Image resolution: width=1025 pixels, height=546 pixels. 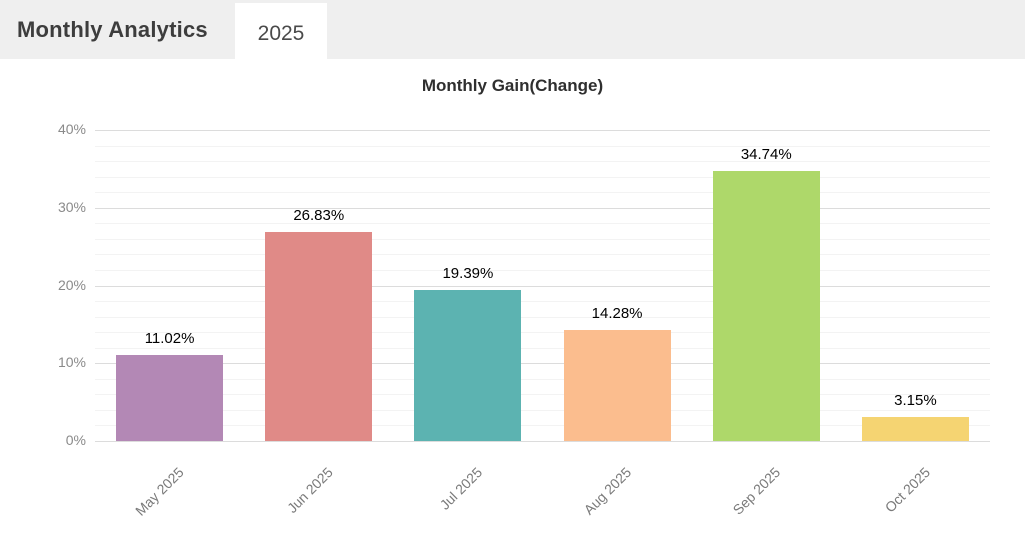 What do you see at coordinates (756, 491) in the screenshot?
I see `x-axis-tick-label: Sep 2025` at bounding box center [756, 491].